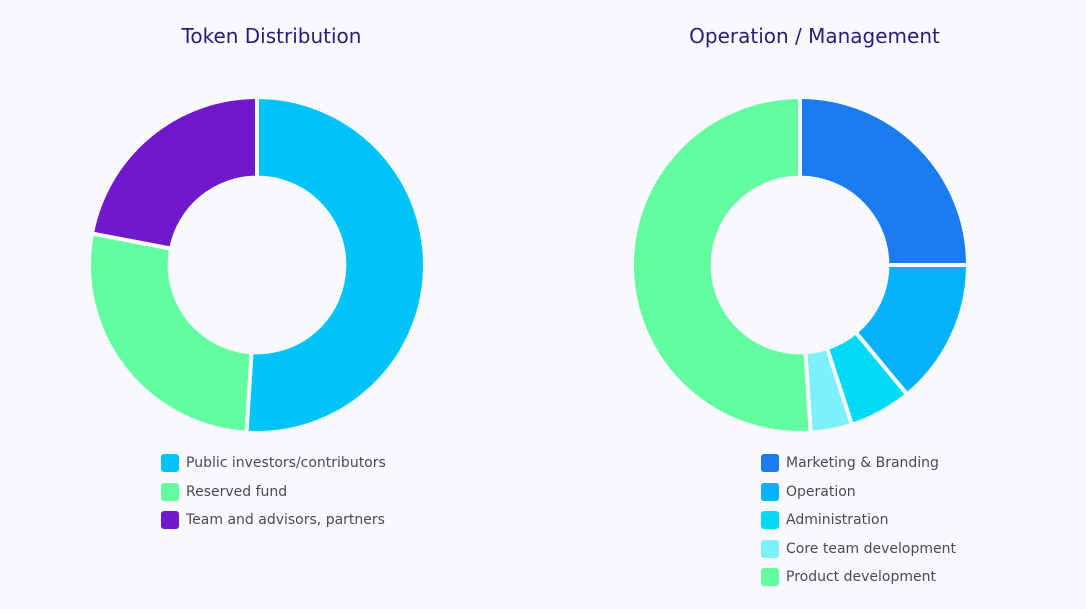 The image size is (1086, 609). I want to click on legend-label: Public investors/contributors, so click(286, 463).